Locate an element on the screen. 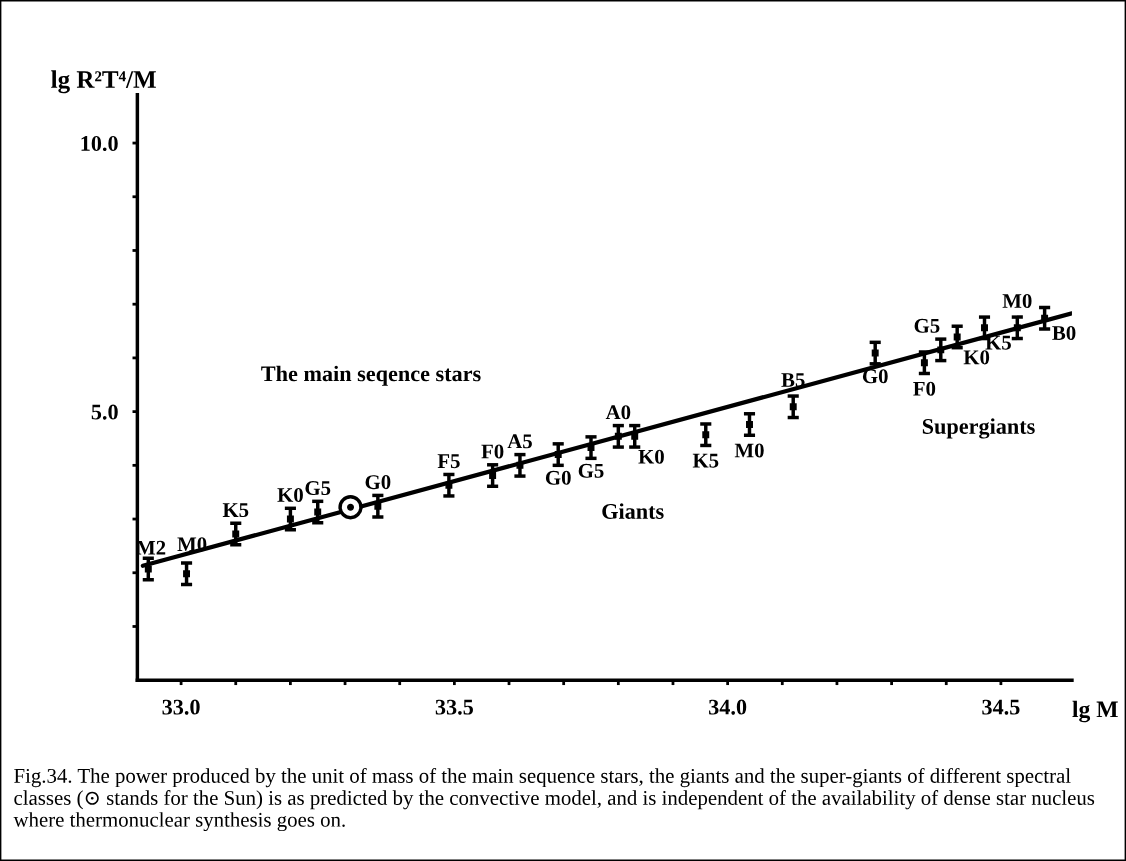 Image resolution: width=1126 pixels, height=861 pixels. data-label: F5 is located at coordinates (448, 461).